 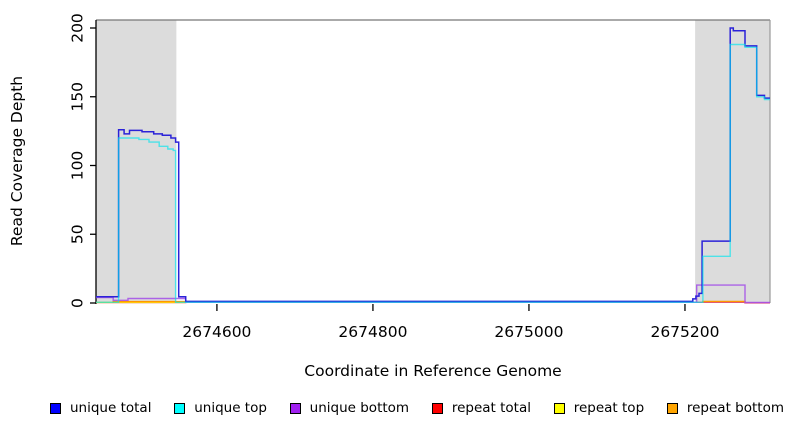 I want to click on y-tick-label: 200, so click(x=78, y=28).